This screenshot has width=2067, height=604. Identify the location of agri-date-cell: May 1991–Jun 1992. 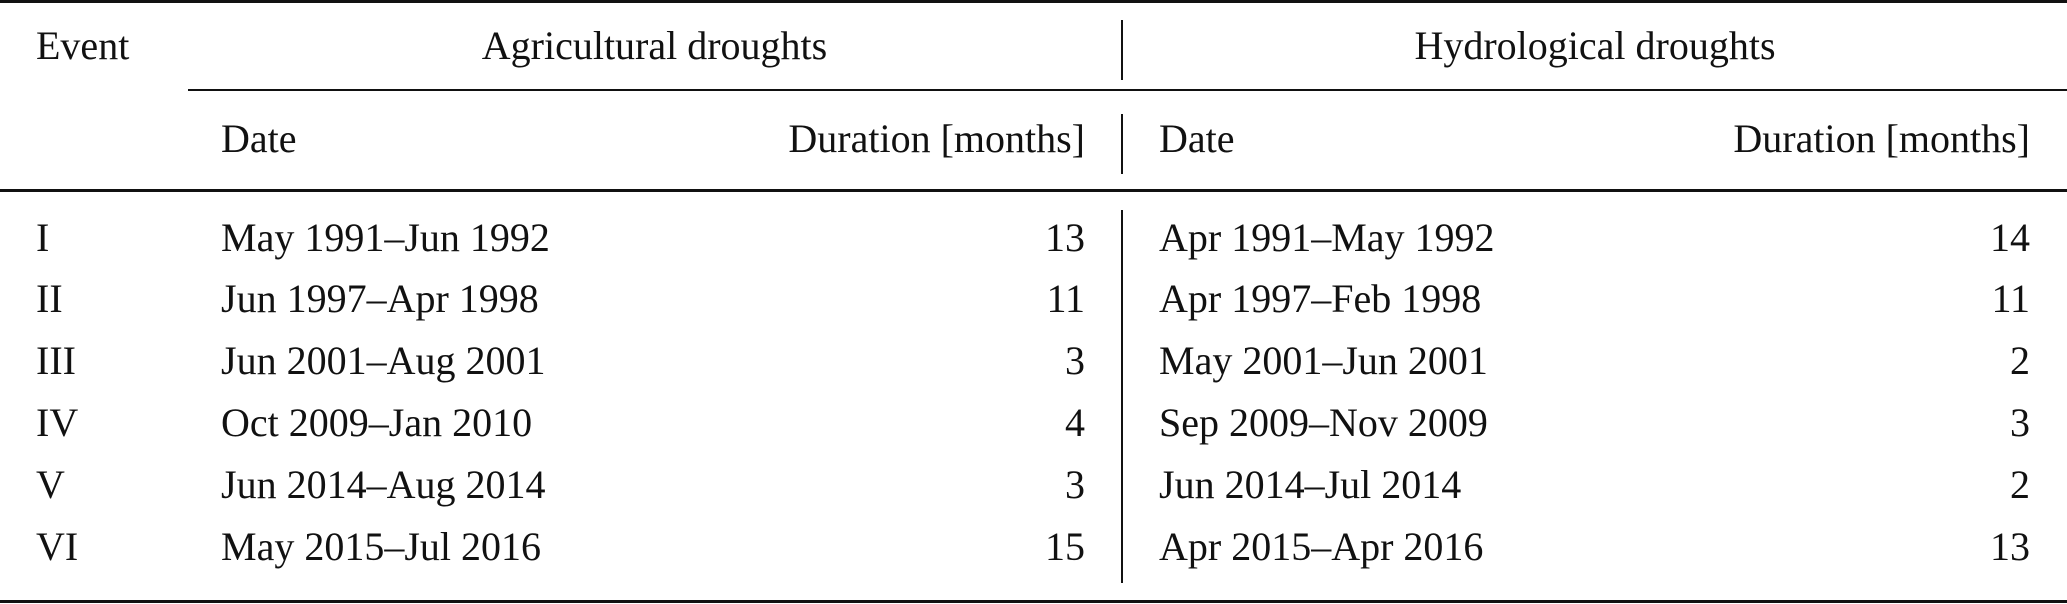
(385, 237).